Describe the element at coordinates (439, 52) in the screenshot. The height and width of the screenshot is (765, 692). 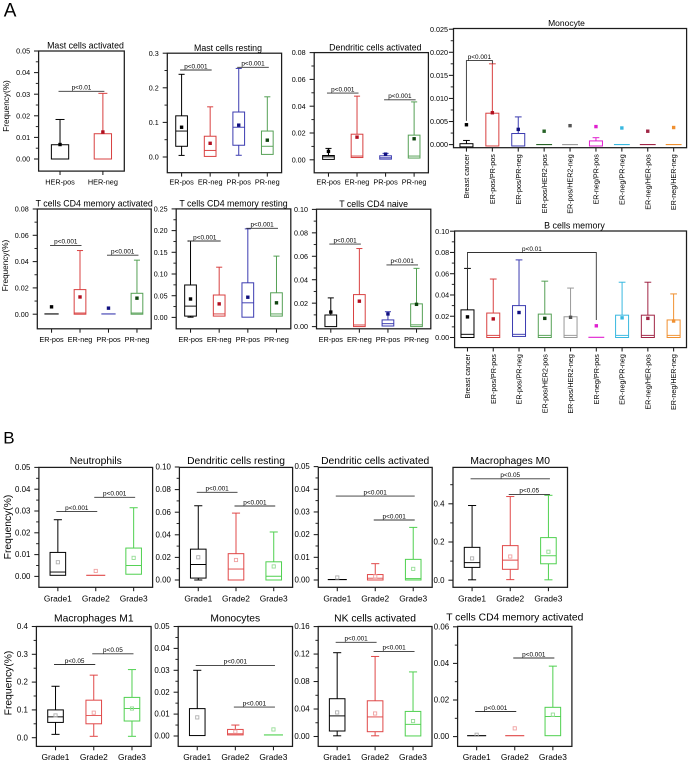
I see `svg-text: 0.020` at that location.